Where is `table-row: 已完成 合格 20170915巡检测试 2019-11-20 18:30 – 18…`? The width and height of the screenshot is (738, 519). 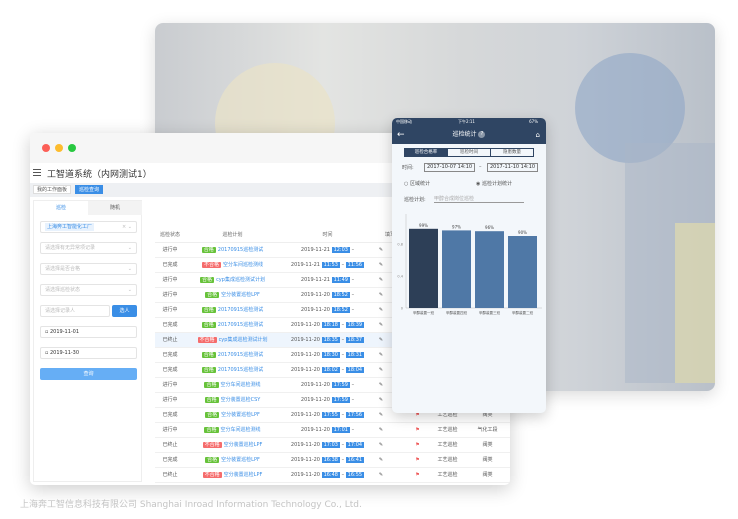 table-row: 已完成 合格 20170915巡检测试 2019-11-20 18:30 – 18… is located at coordinates (332, 355).